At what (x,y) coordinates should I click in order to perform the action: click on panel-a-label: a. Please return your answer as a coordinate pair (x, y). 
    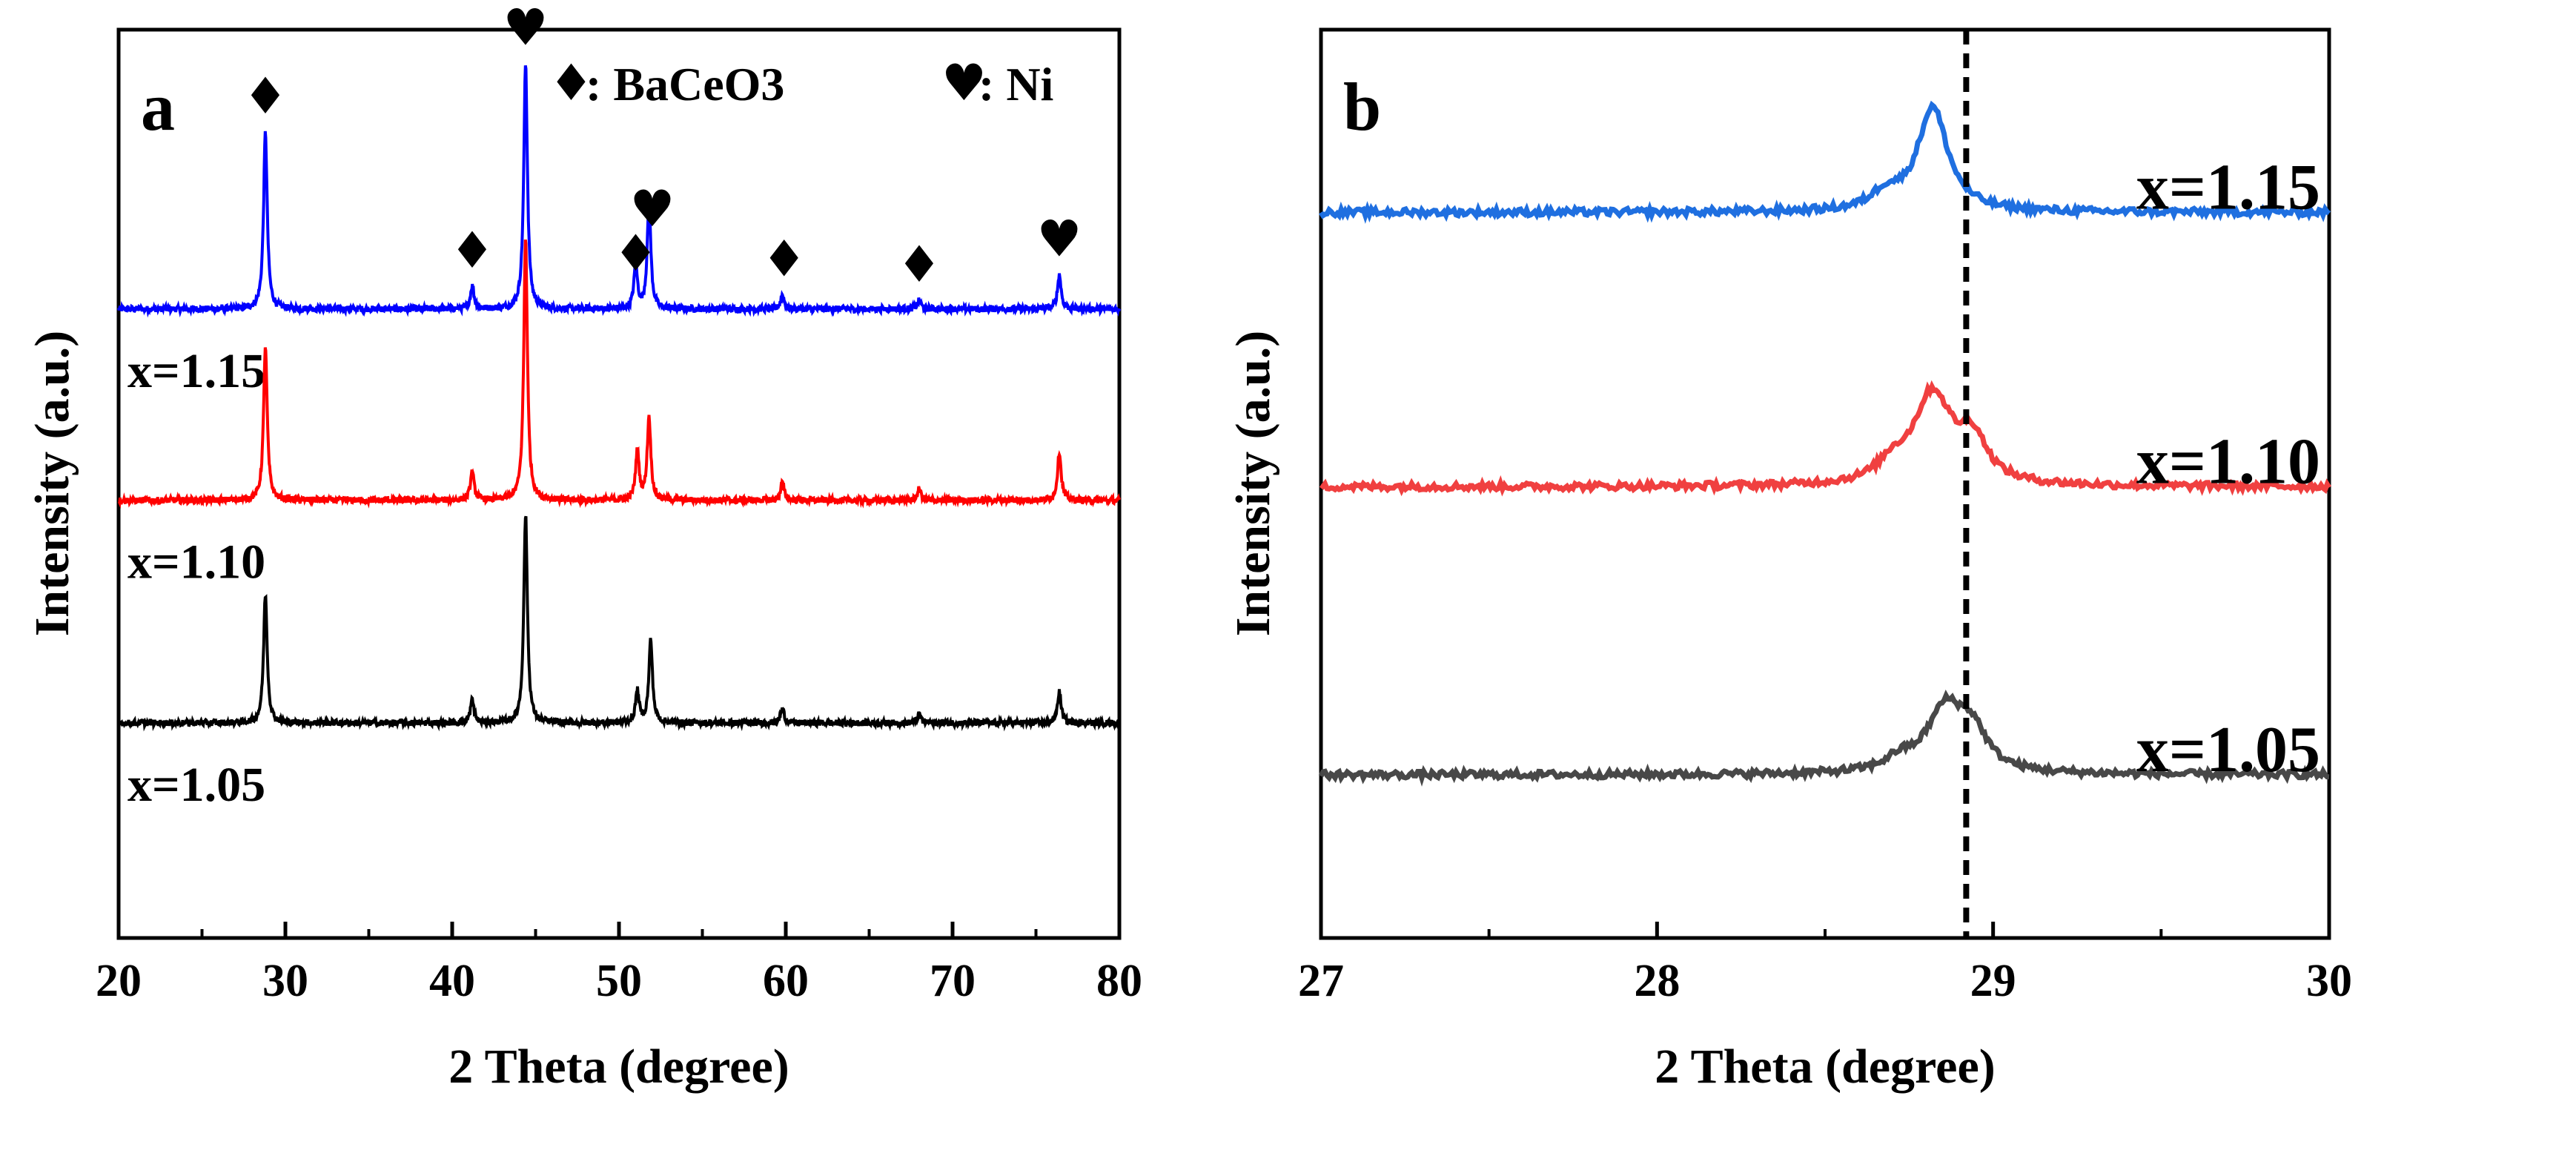
    Looking at the image, I should click on (158, 107).